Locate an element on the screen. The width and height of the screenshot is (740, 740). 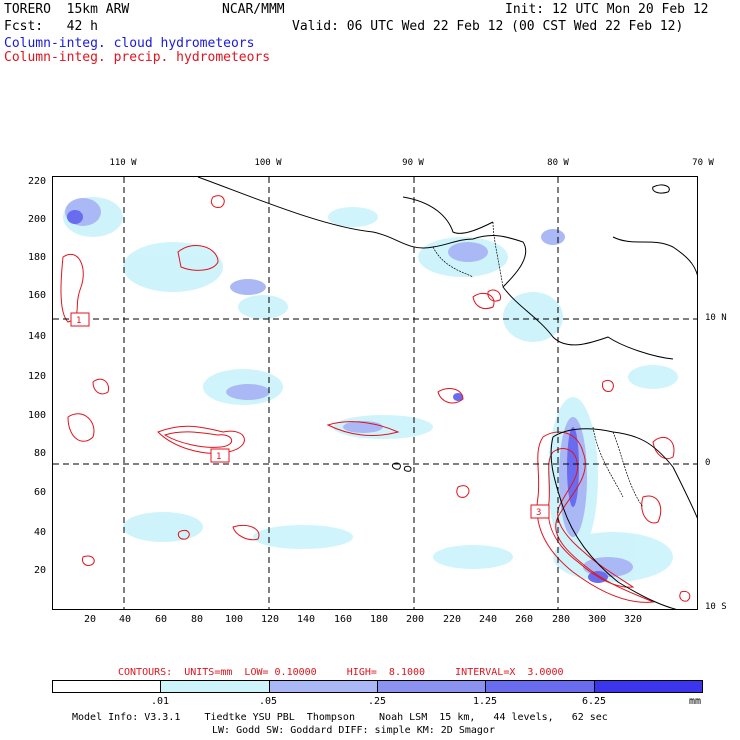
model-title: TORERO 15km ARW is located at coordinates (67, 9).